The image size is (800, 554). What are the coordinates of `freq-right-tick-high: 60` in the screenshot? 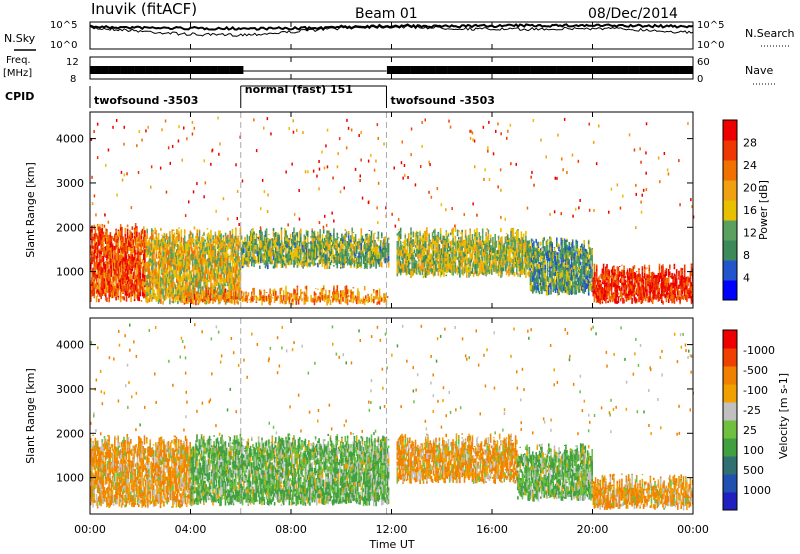 It's located at (703, 62).